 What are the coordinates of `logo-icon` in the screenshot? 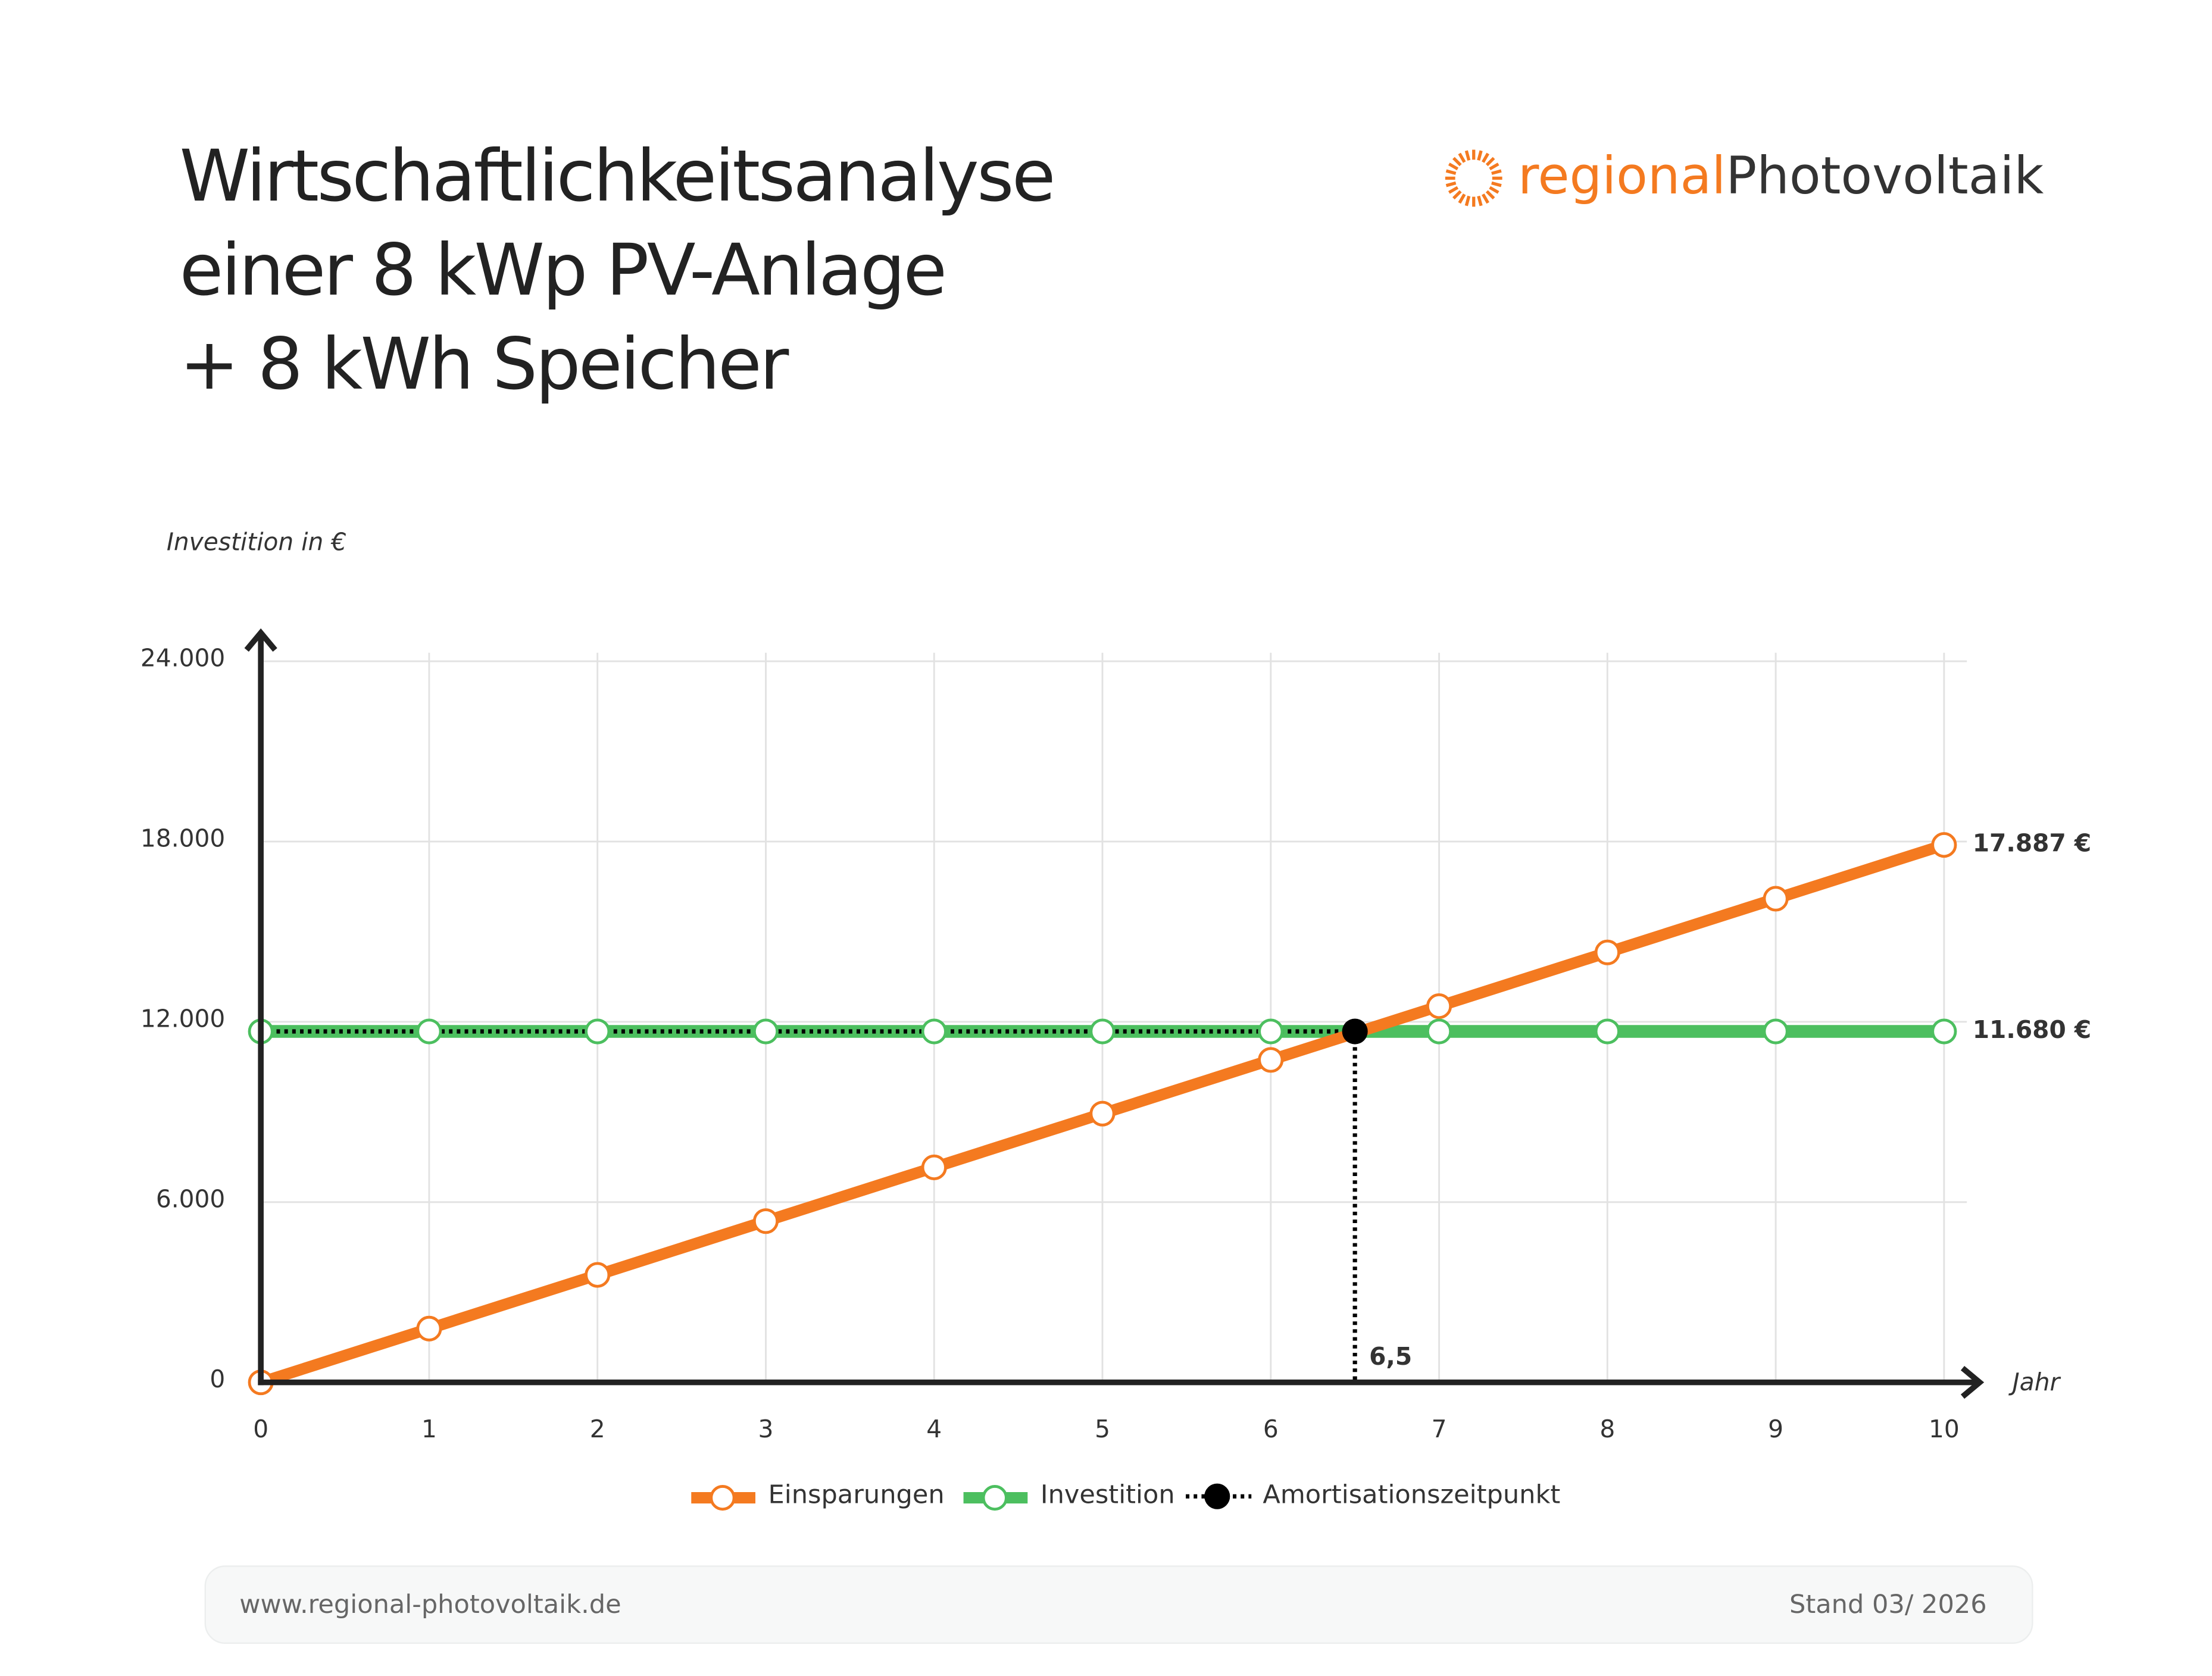 It's located at (1473, 178).